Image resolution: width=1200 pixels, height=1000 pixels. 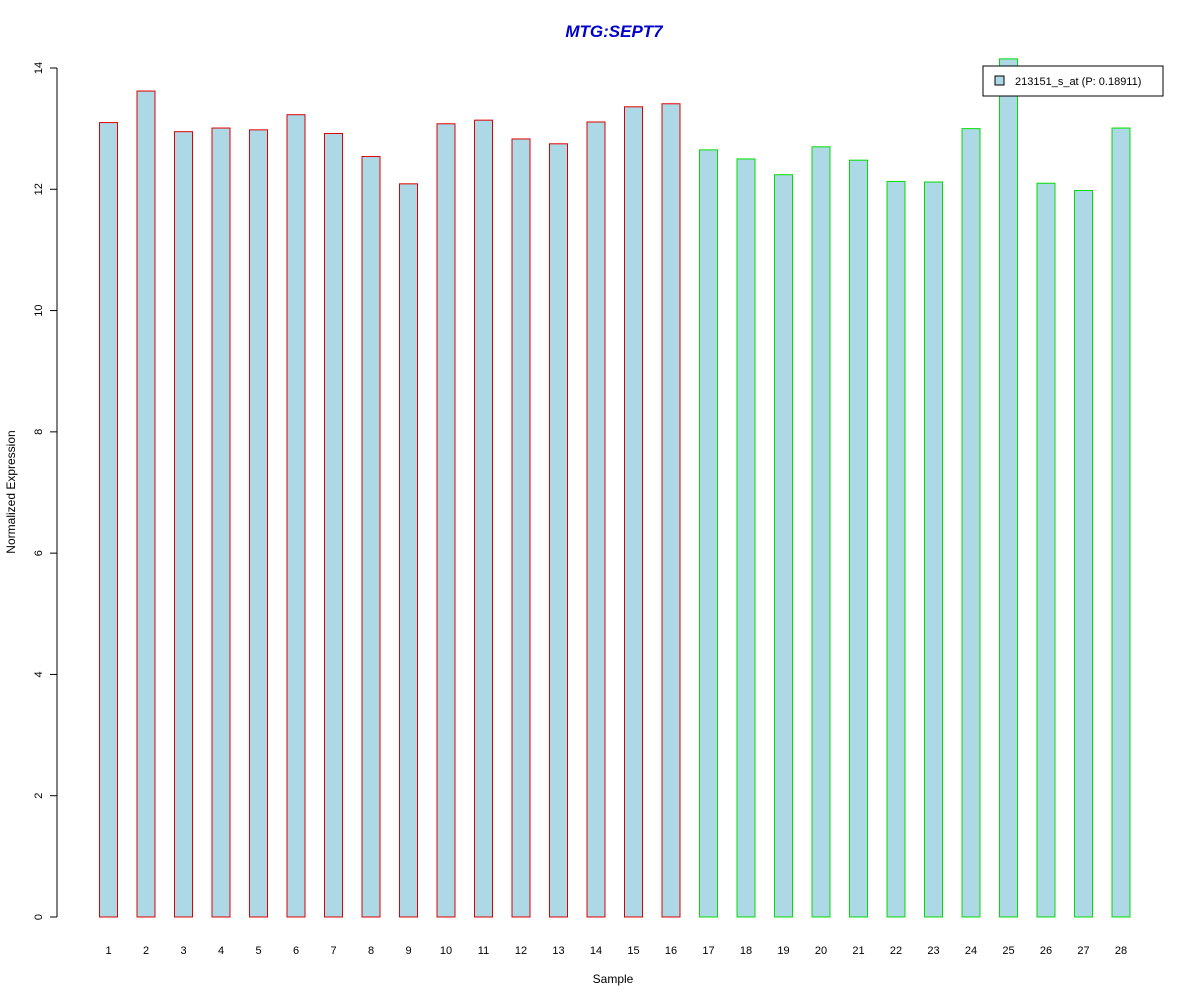 I want to click on y-tick-label: 8, so click(x=39, y=432).